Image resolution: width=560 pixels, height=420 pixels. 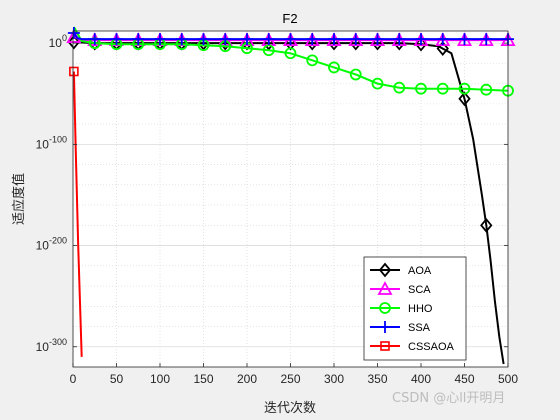 What do you see at coordinates (420, 271) in the screenshot?
I see `legend-label: AOA` at bounding box center [420, 271].